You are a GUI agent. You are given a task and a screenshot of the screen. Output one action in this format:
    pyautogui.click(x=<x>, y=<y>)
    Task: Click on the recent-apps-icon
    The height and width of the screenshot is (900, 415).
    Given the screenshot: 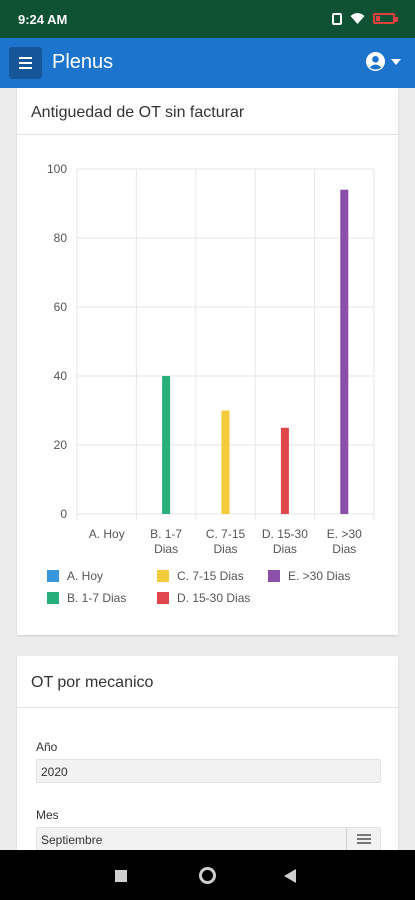 What is the action you would take?
    pyautogui.click(x=121, y=876)
    